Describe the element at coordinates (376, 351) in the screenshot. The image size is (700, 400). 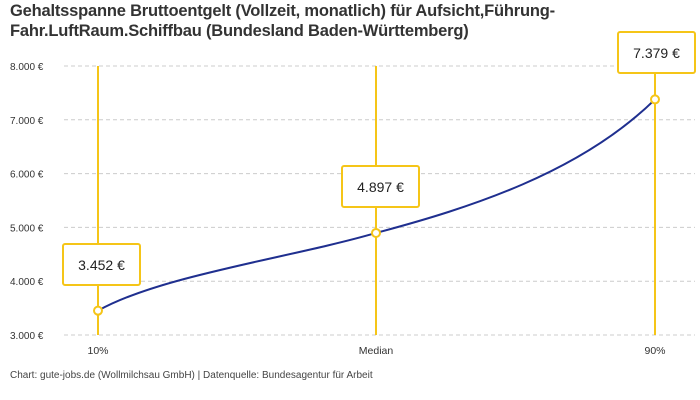
I see `x-tick-label: Median` at that location.